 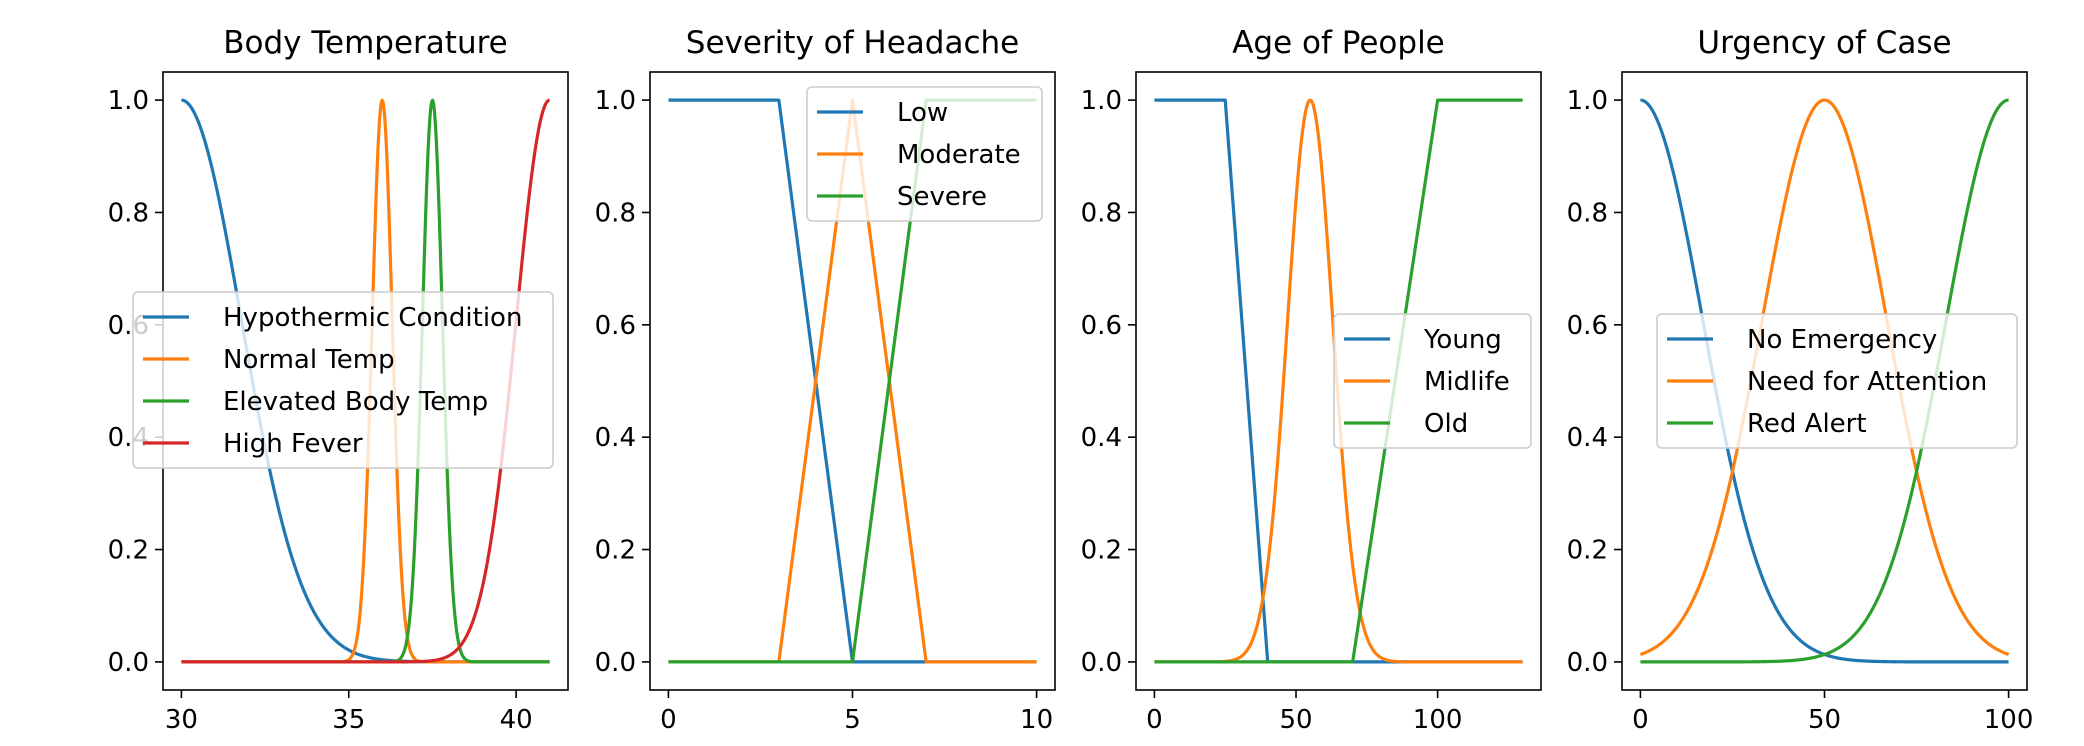 What do you see at coordinates (309, 360) in the screenshot?
I see `legend-label: Normal Temp` at bounding box center [309, 360].